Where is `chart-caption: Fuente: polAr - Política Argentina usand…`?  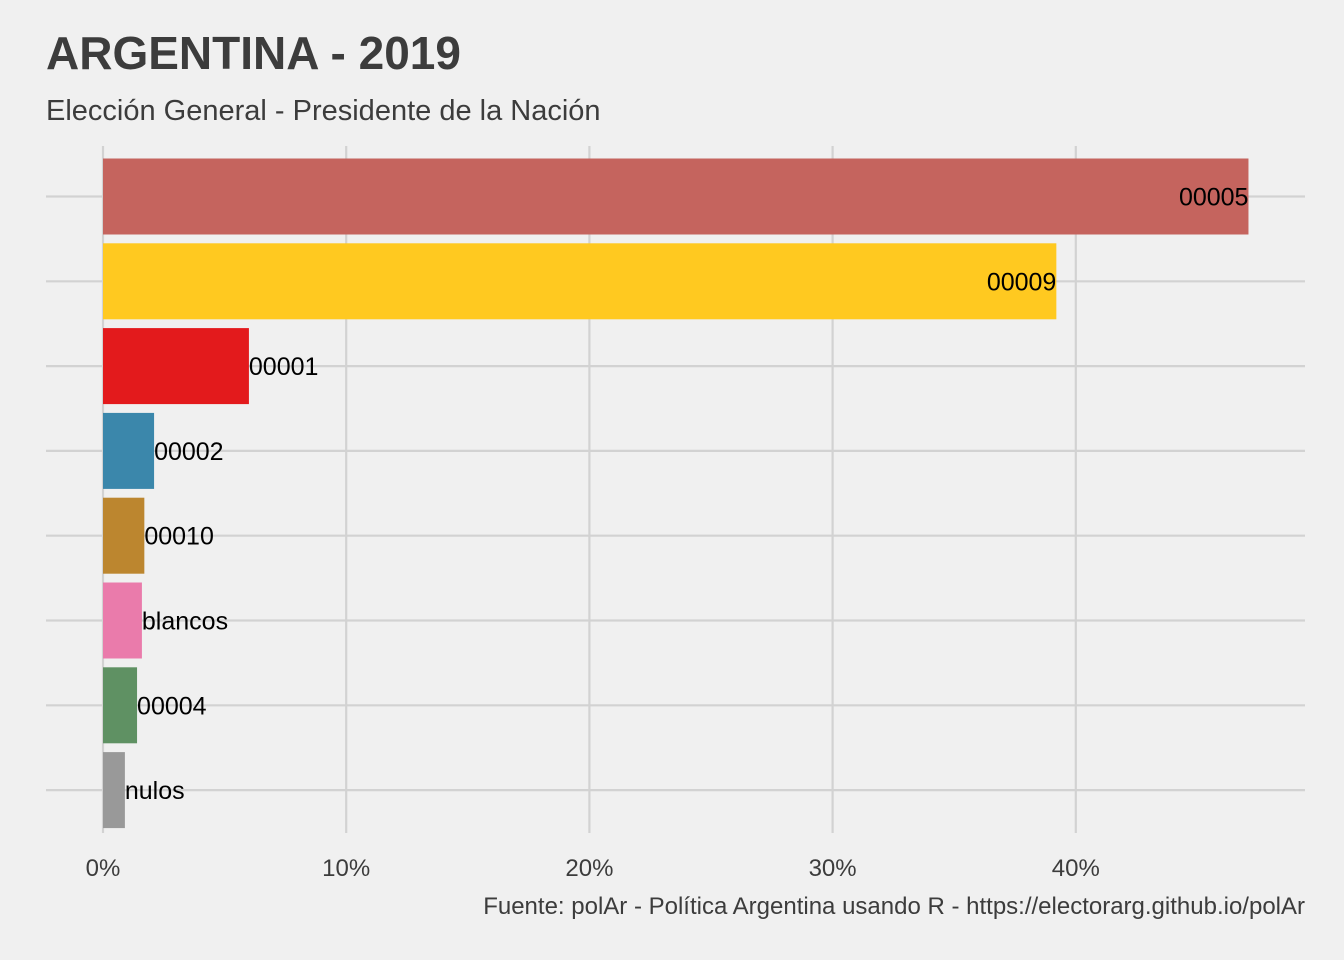 chart-caption: Fuente: polAr - Política Argentina usand… is located at coordinates (894, 906).